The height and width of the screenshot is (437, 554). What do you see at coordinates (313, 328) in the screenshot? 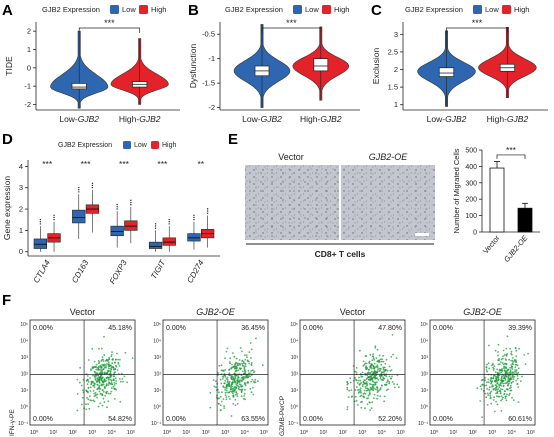
I see `quadrant-label-ul: 0.00%` at bounding box center [313, 328].